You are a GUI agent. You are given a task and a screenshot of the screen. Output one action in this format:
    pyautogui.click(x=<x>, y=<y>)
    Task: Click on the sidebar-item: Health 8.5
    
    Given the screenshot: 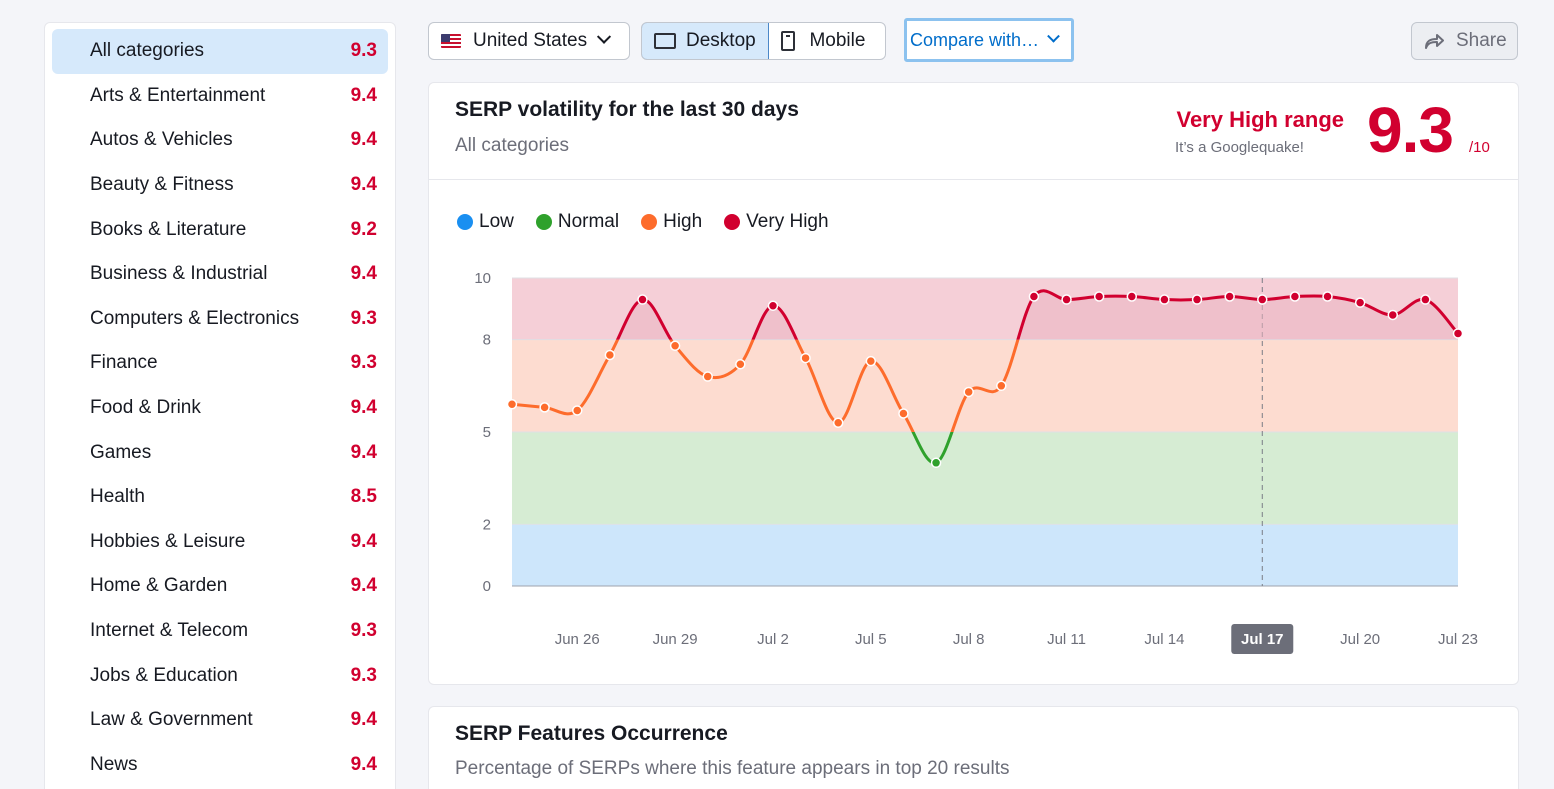 What is the action you would take?
    pyautogui.click(x=220, y=497)
    